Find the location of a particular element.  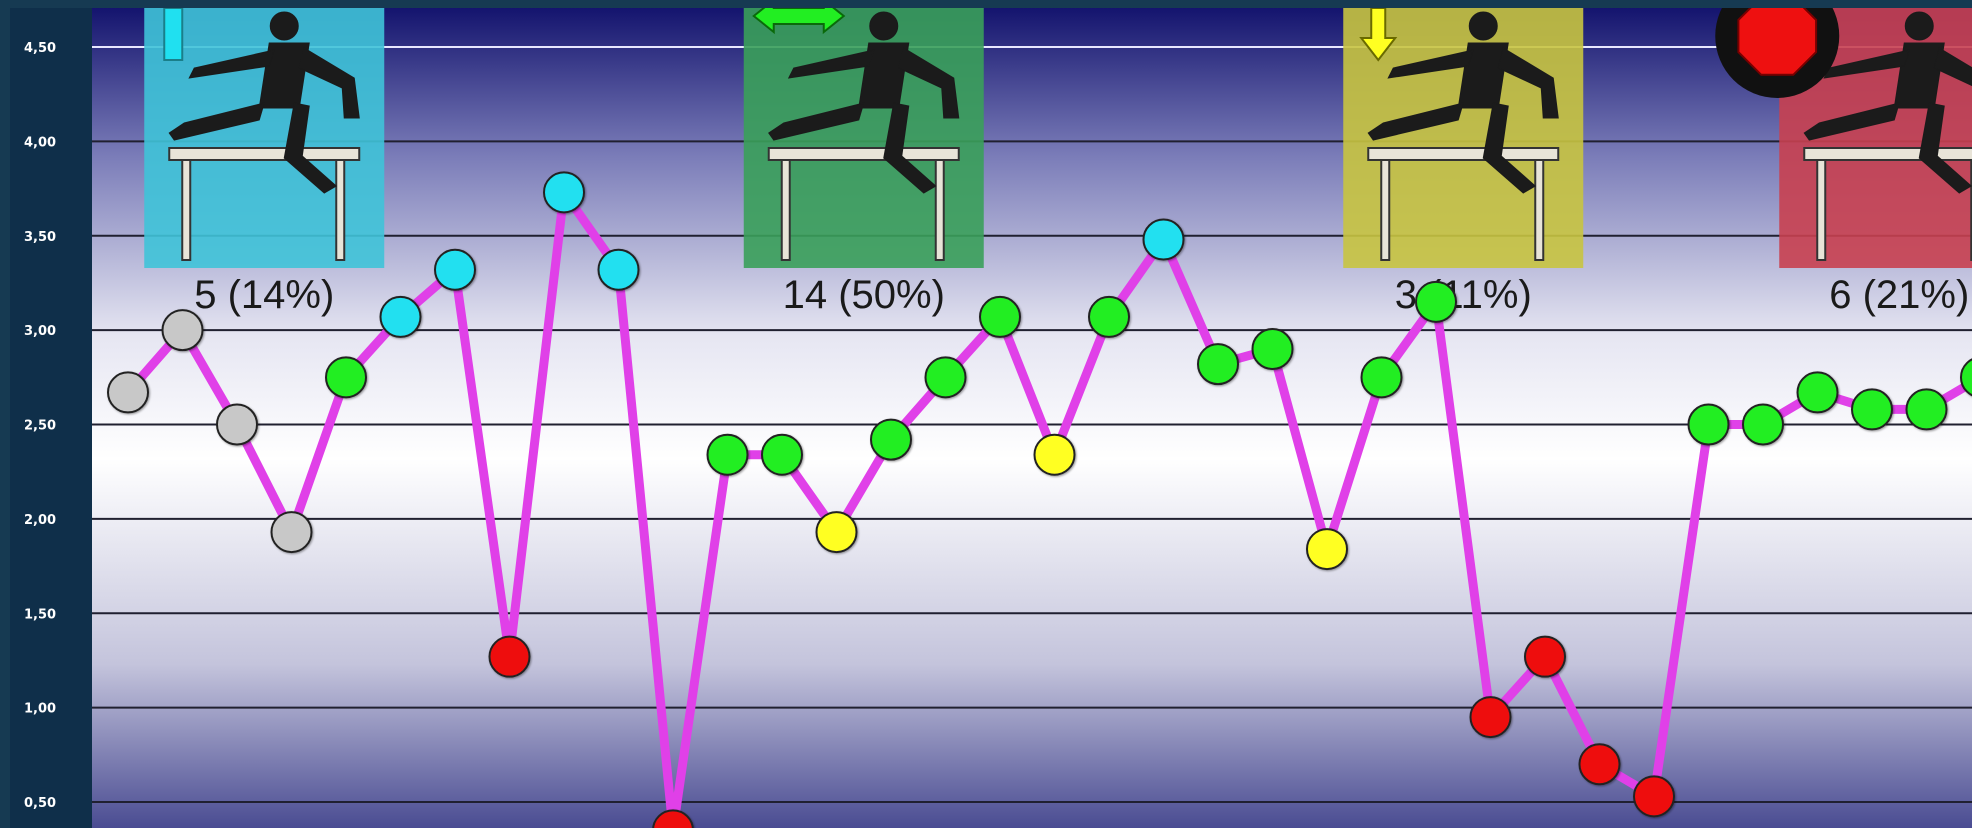

category-badge: 3 (11%) is located at coordinates (1463, 162).